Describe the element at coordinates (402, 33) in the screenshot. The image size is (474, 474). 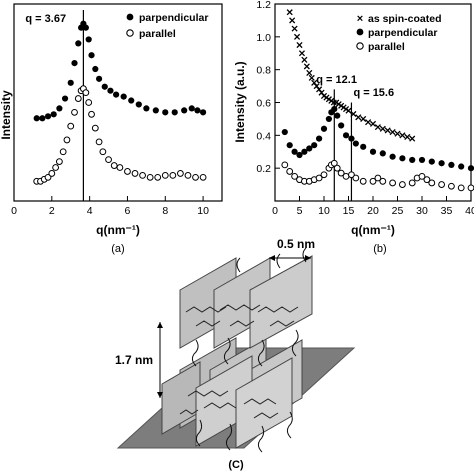
I see `legend-b-label-2: parpendicular` at that location.